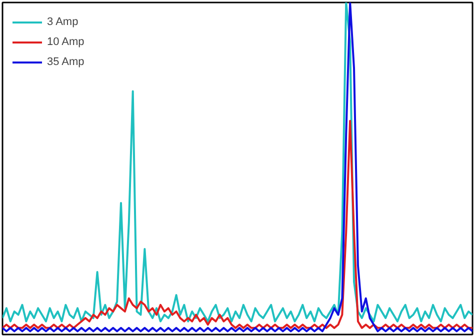  What do you see at coordinates (62, 22) in the screenshot?
I see `legend-label: 3 Amp` at bounding box center [62, 22].